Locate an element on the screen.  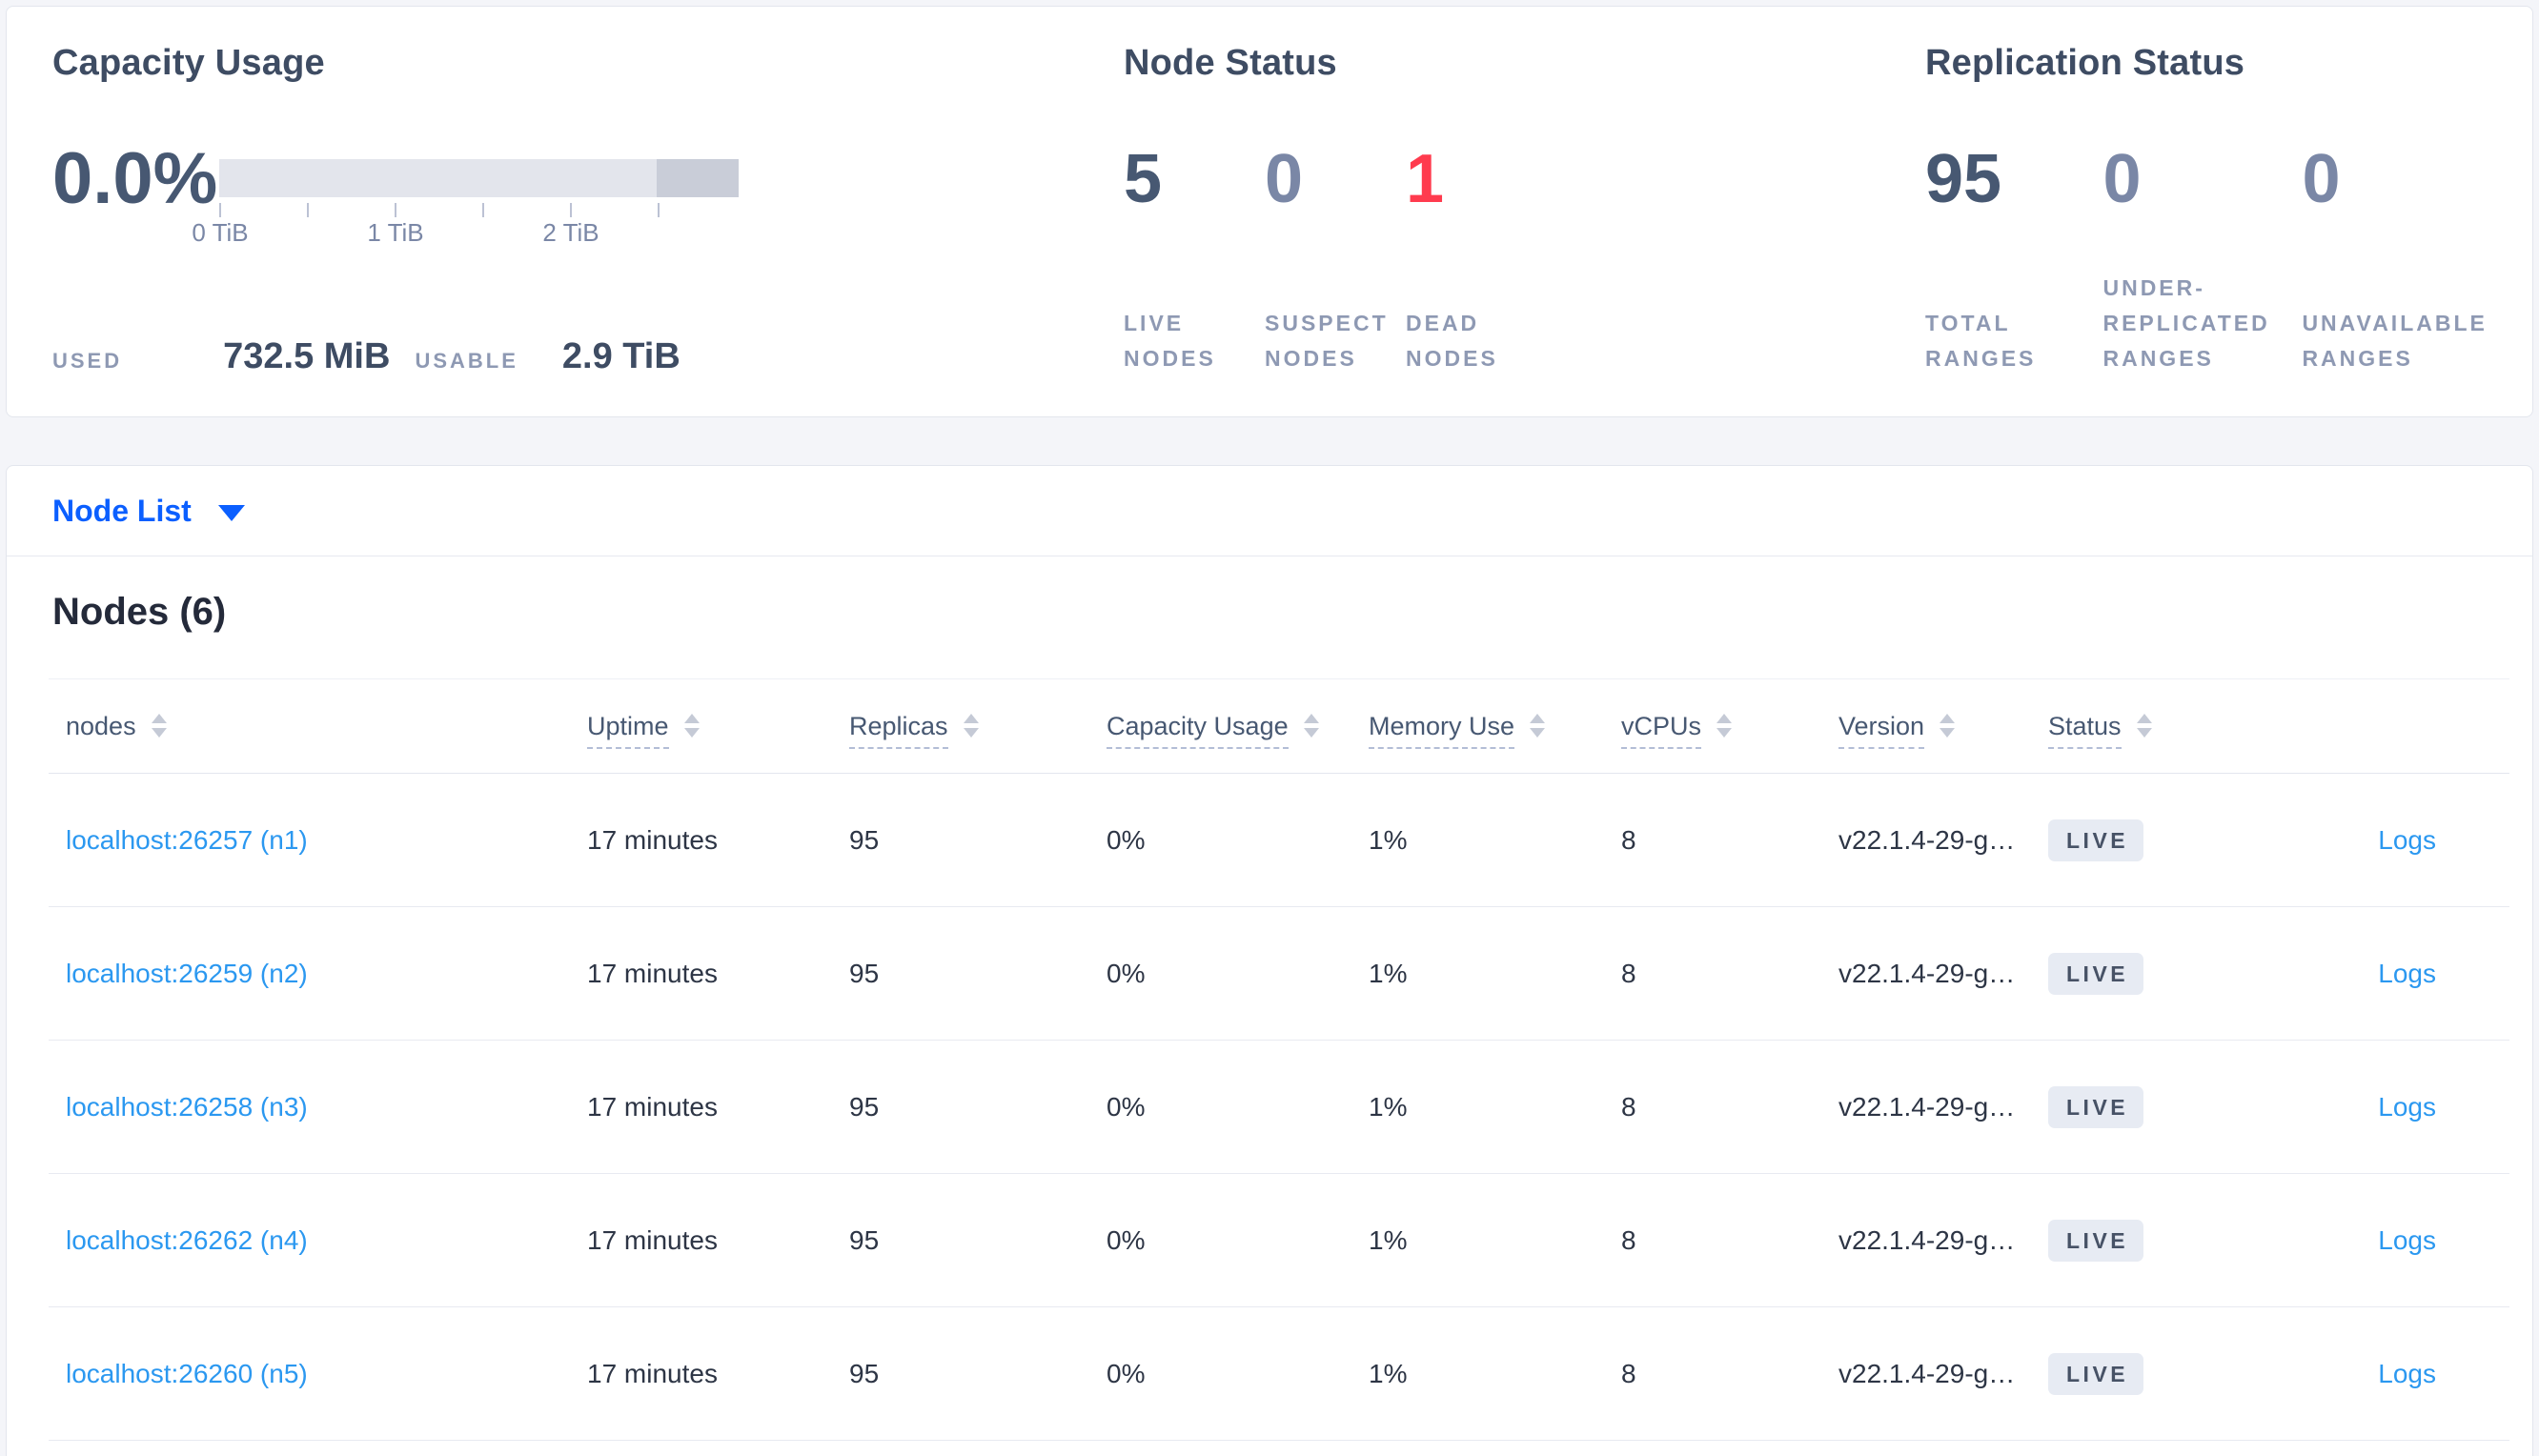
capacity-bar-ticks is located at coordinates (479, 207).